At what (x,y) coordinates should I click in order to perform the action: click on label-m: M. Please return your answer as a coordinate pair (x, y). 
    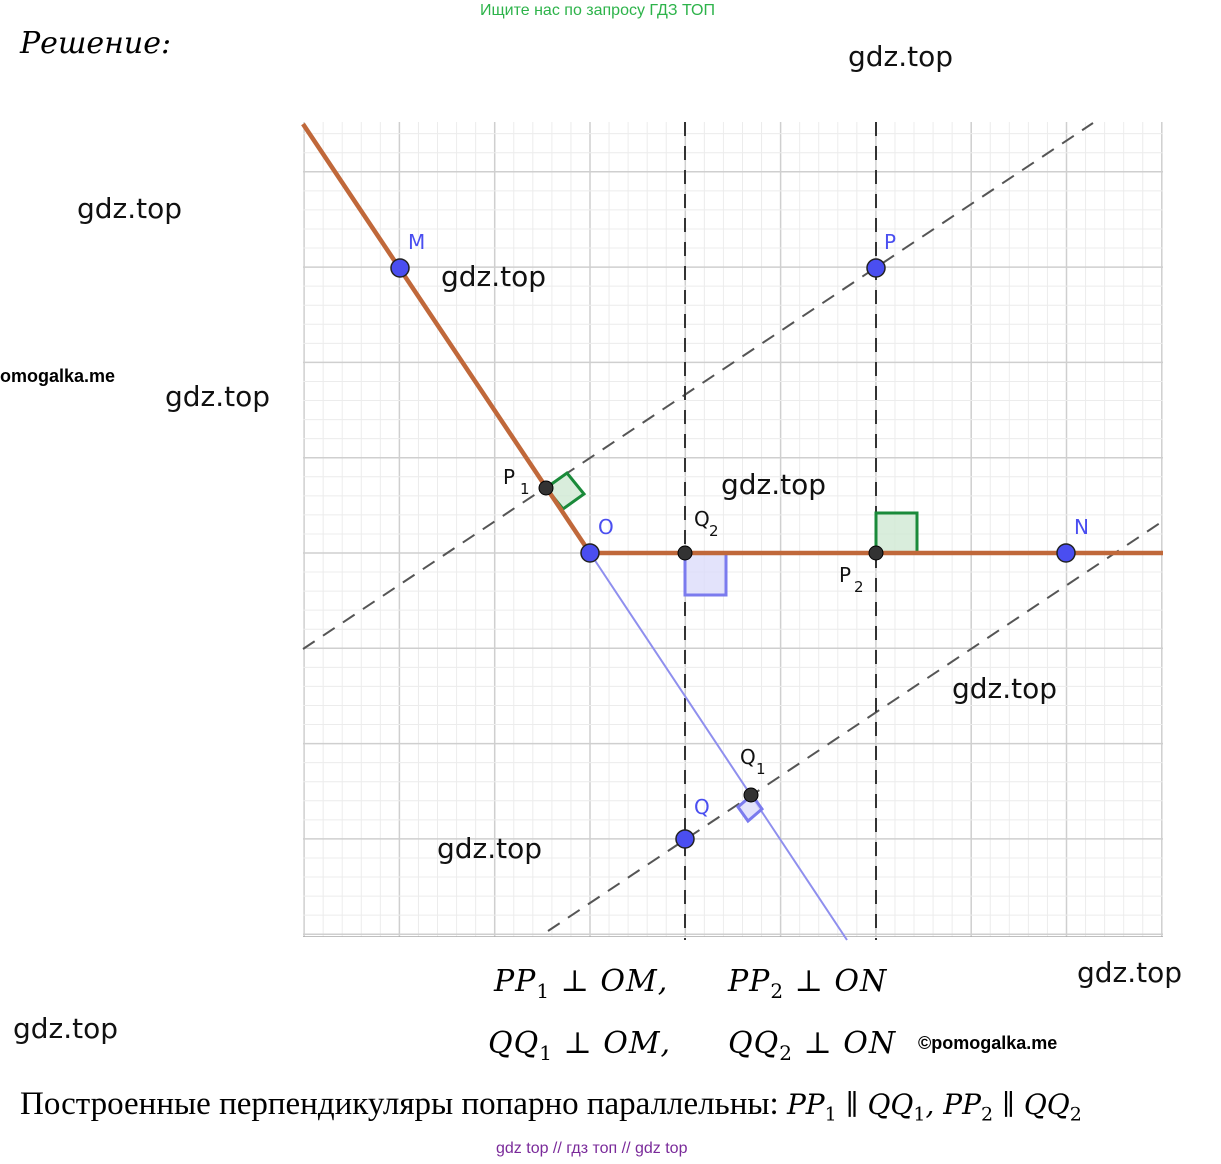
    Looking at the image, I should click on (416, 242).